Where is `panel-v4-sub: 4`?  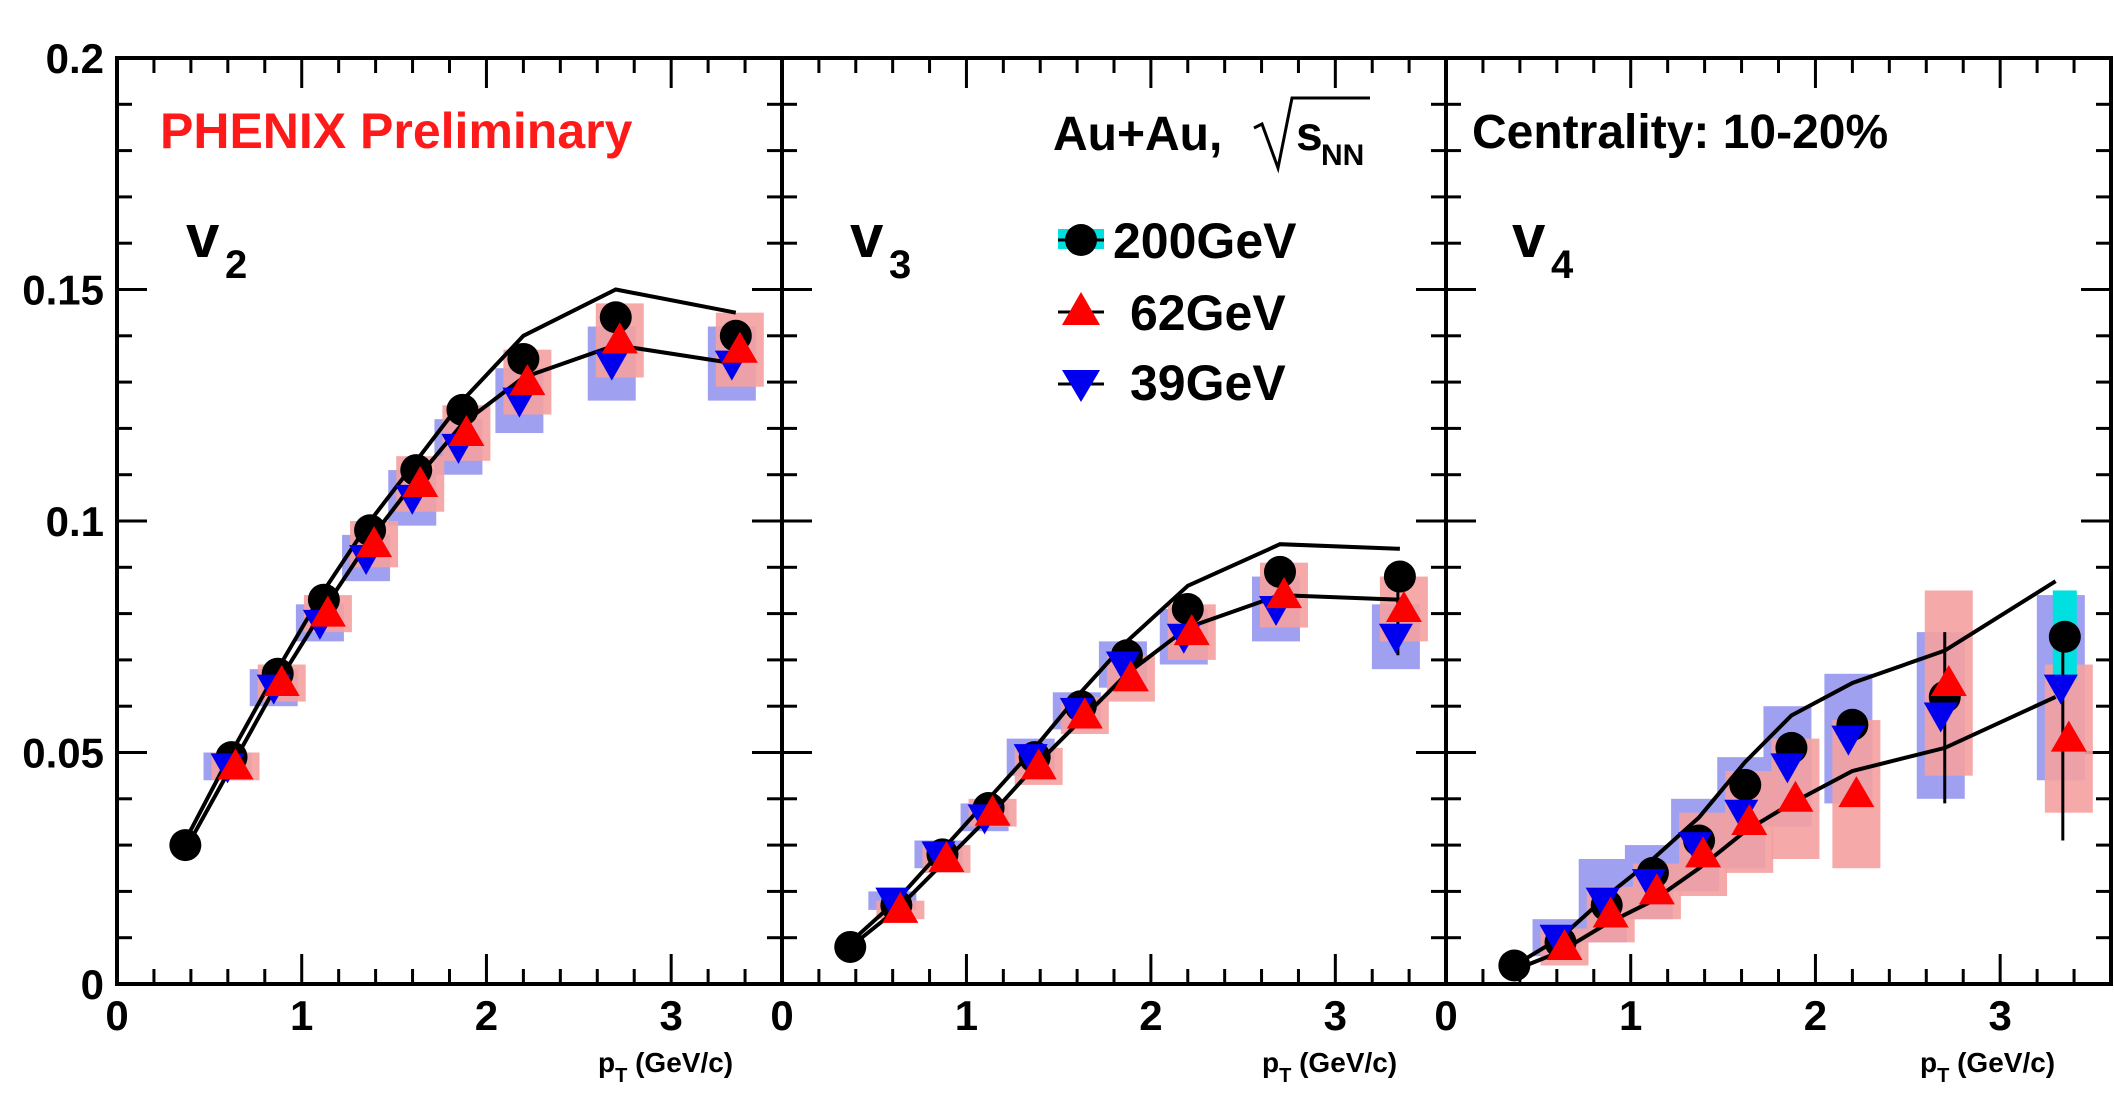
panel-v4-sub: 4 is located at coordinates (1562, 265).